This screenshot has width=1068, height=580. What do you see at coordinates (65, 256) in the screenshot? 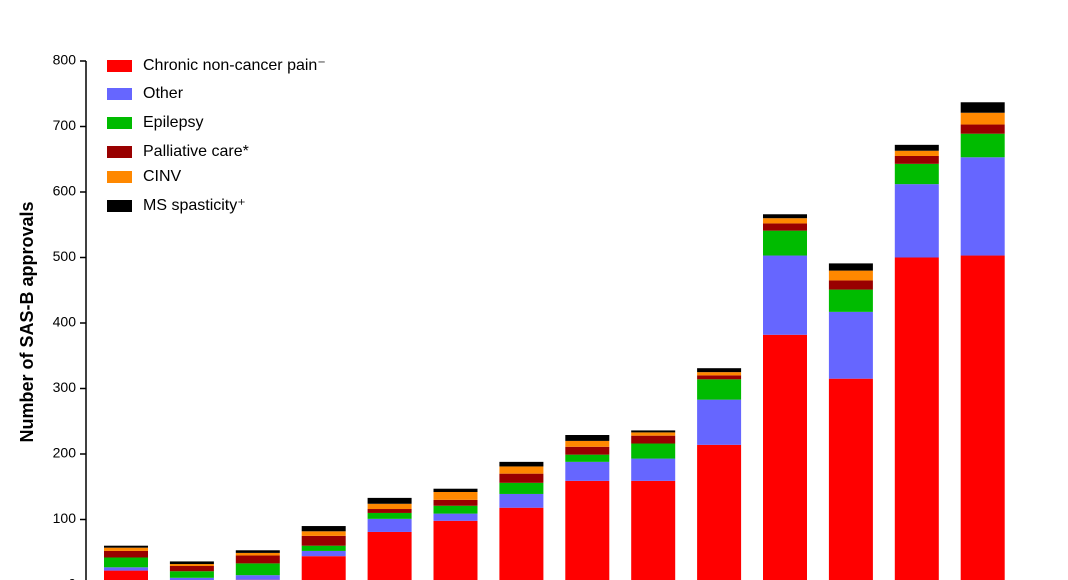
I see `y-tick-label: 500` at bounding box center [65, 256].